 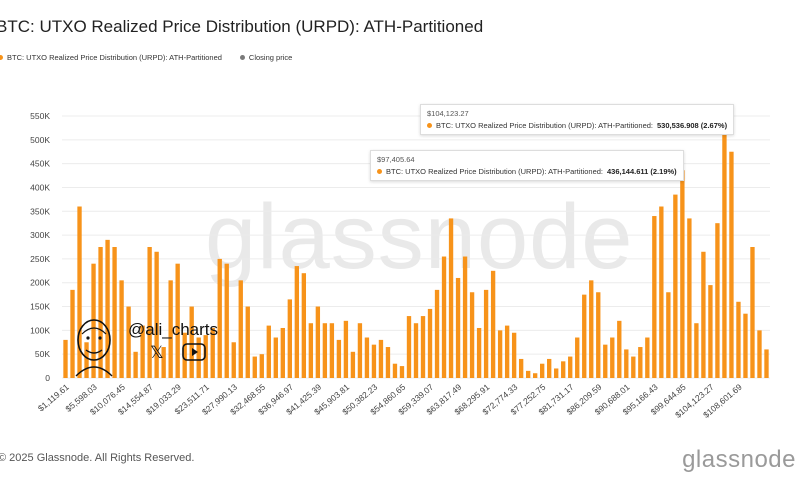 What do you see at coordinates (40, 235) in the screenshot?
I see `y-tick-label: 300K` at bounding box center [40, 235].